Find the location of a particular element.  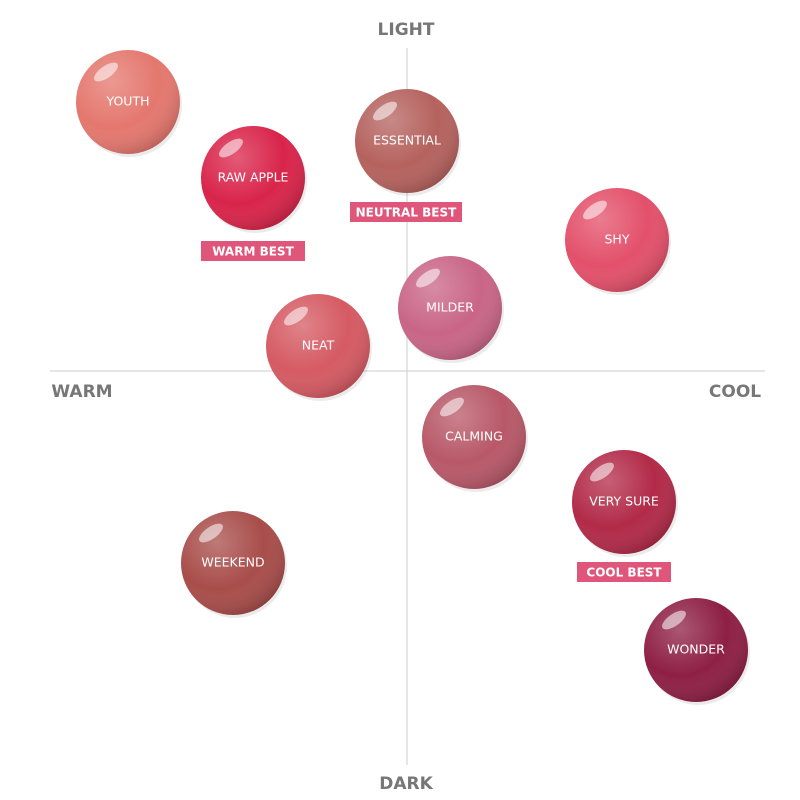

swatch: SHY is located at coordinates (618, 241).